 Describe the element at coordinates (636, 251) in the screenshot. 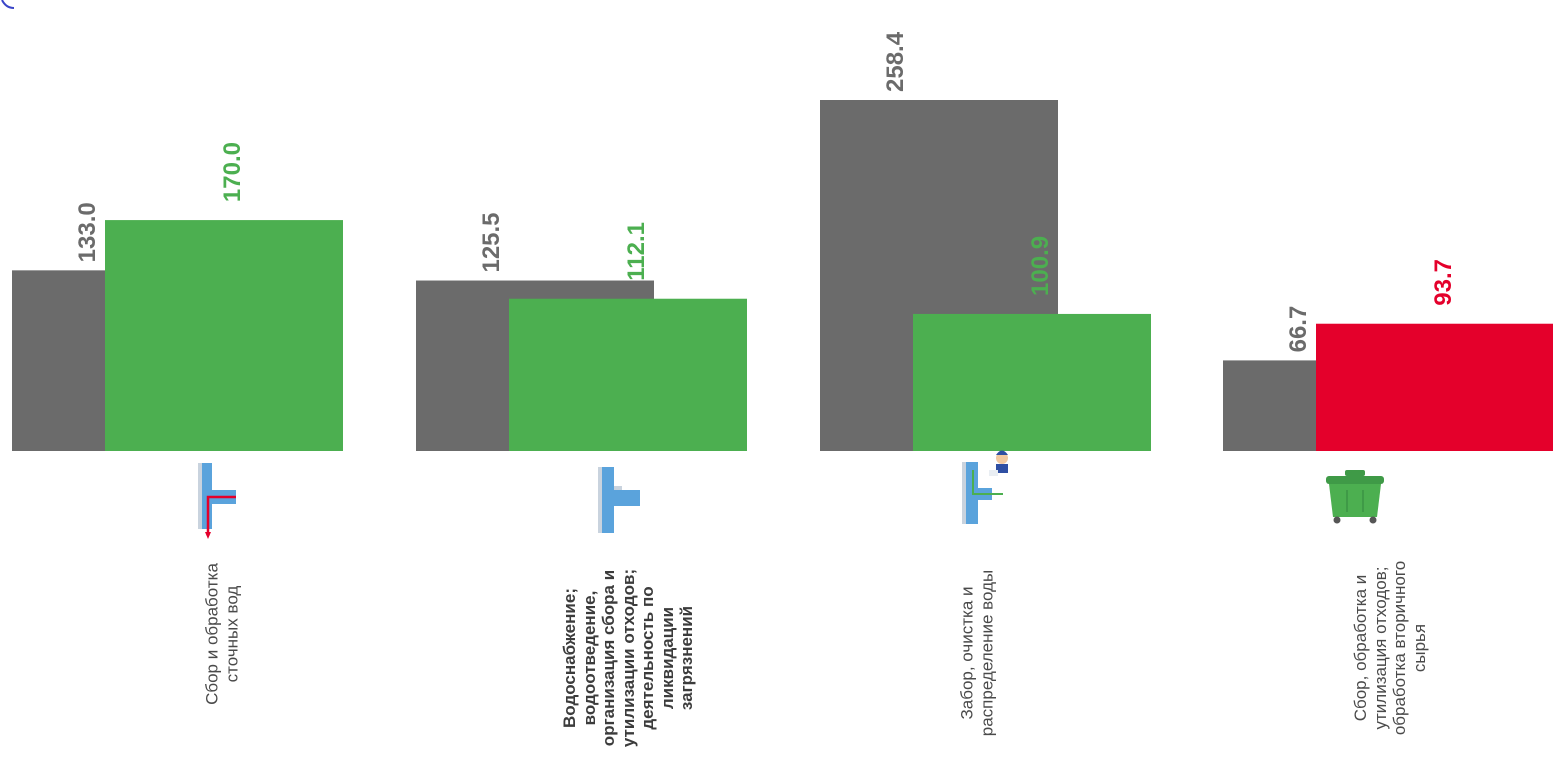

I see `value-label-series2-2: 112.1` at that location.